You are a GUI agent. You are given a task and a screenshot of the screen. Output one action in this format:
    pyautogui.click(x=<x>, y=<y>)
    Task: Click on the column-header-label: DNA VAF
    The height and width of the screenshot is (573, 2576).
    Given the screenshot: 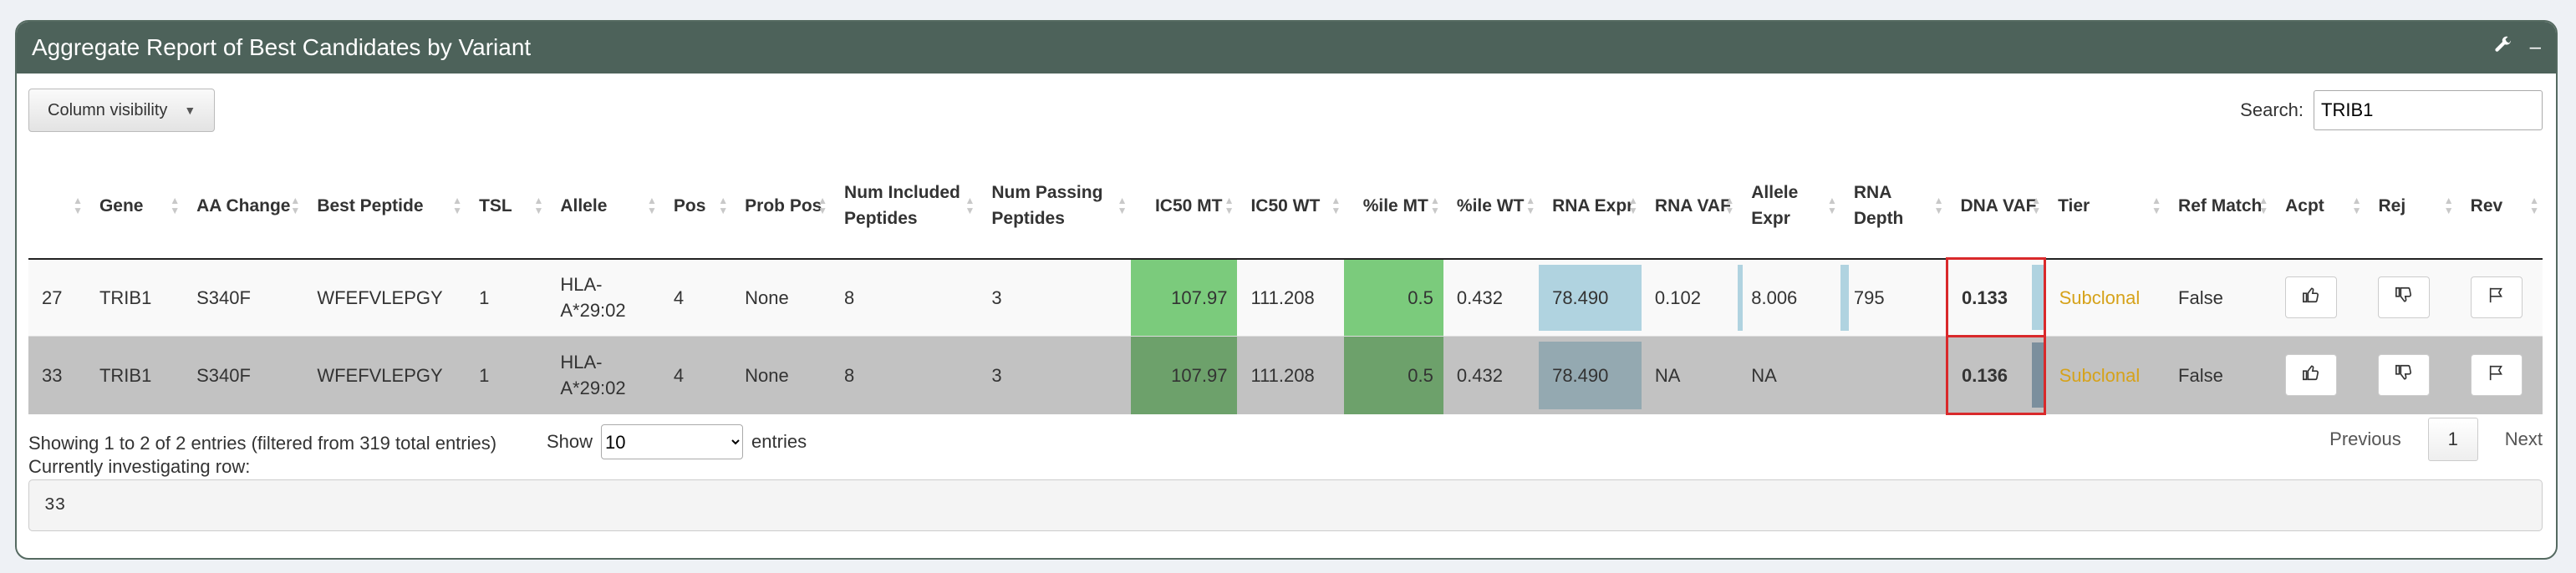 What is the action you would take?
    pyautogui.click(x=1998, y=205)
    